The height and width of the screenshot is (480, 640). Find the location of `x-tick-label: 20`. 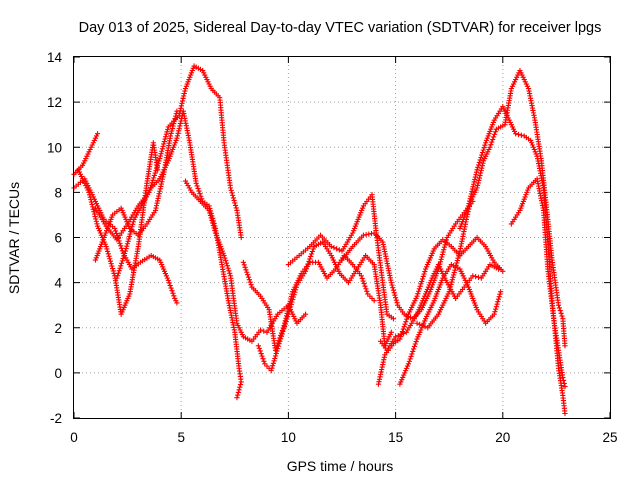

x-tick-label: 20 is located at coordinates (502, 437).